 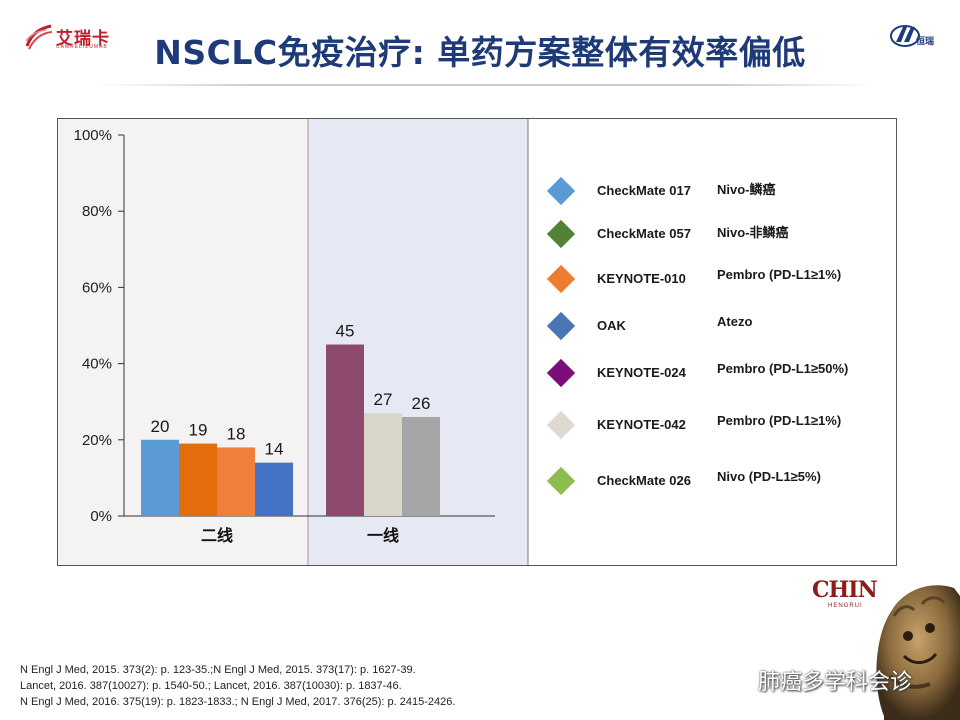 What do you see at coordinates (83, 39) in the screenshot?
I see `logo-brand-text: 艾瑞卡` at bounding box center [83, 39].